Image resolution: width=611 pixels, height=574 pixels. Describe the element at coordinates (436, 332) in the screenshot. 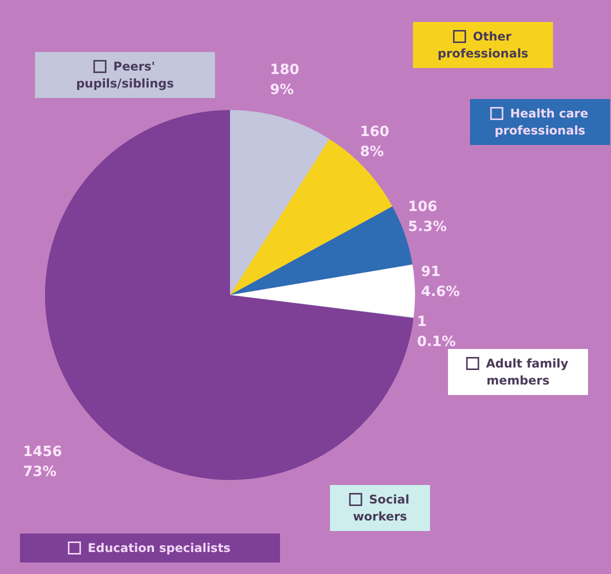

I see `data-label: 1 0.1%` at that location.